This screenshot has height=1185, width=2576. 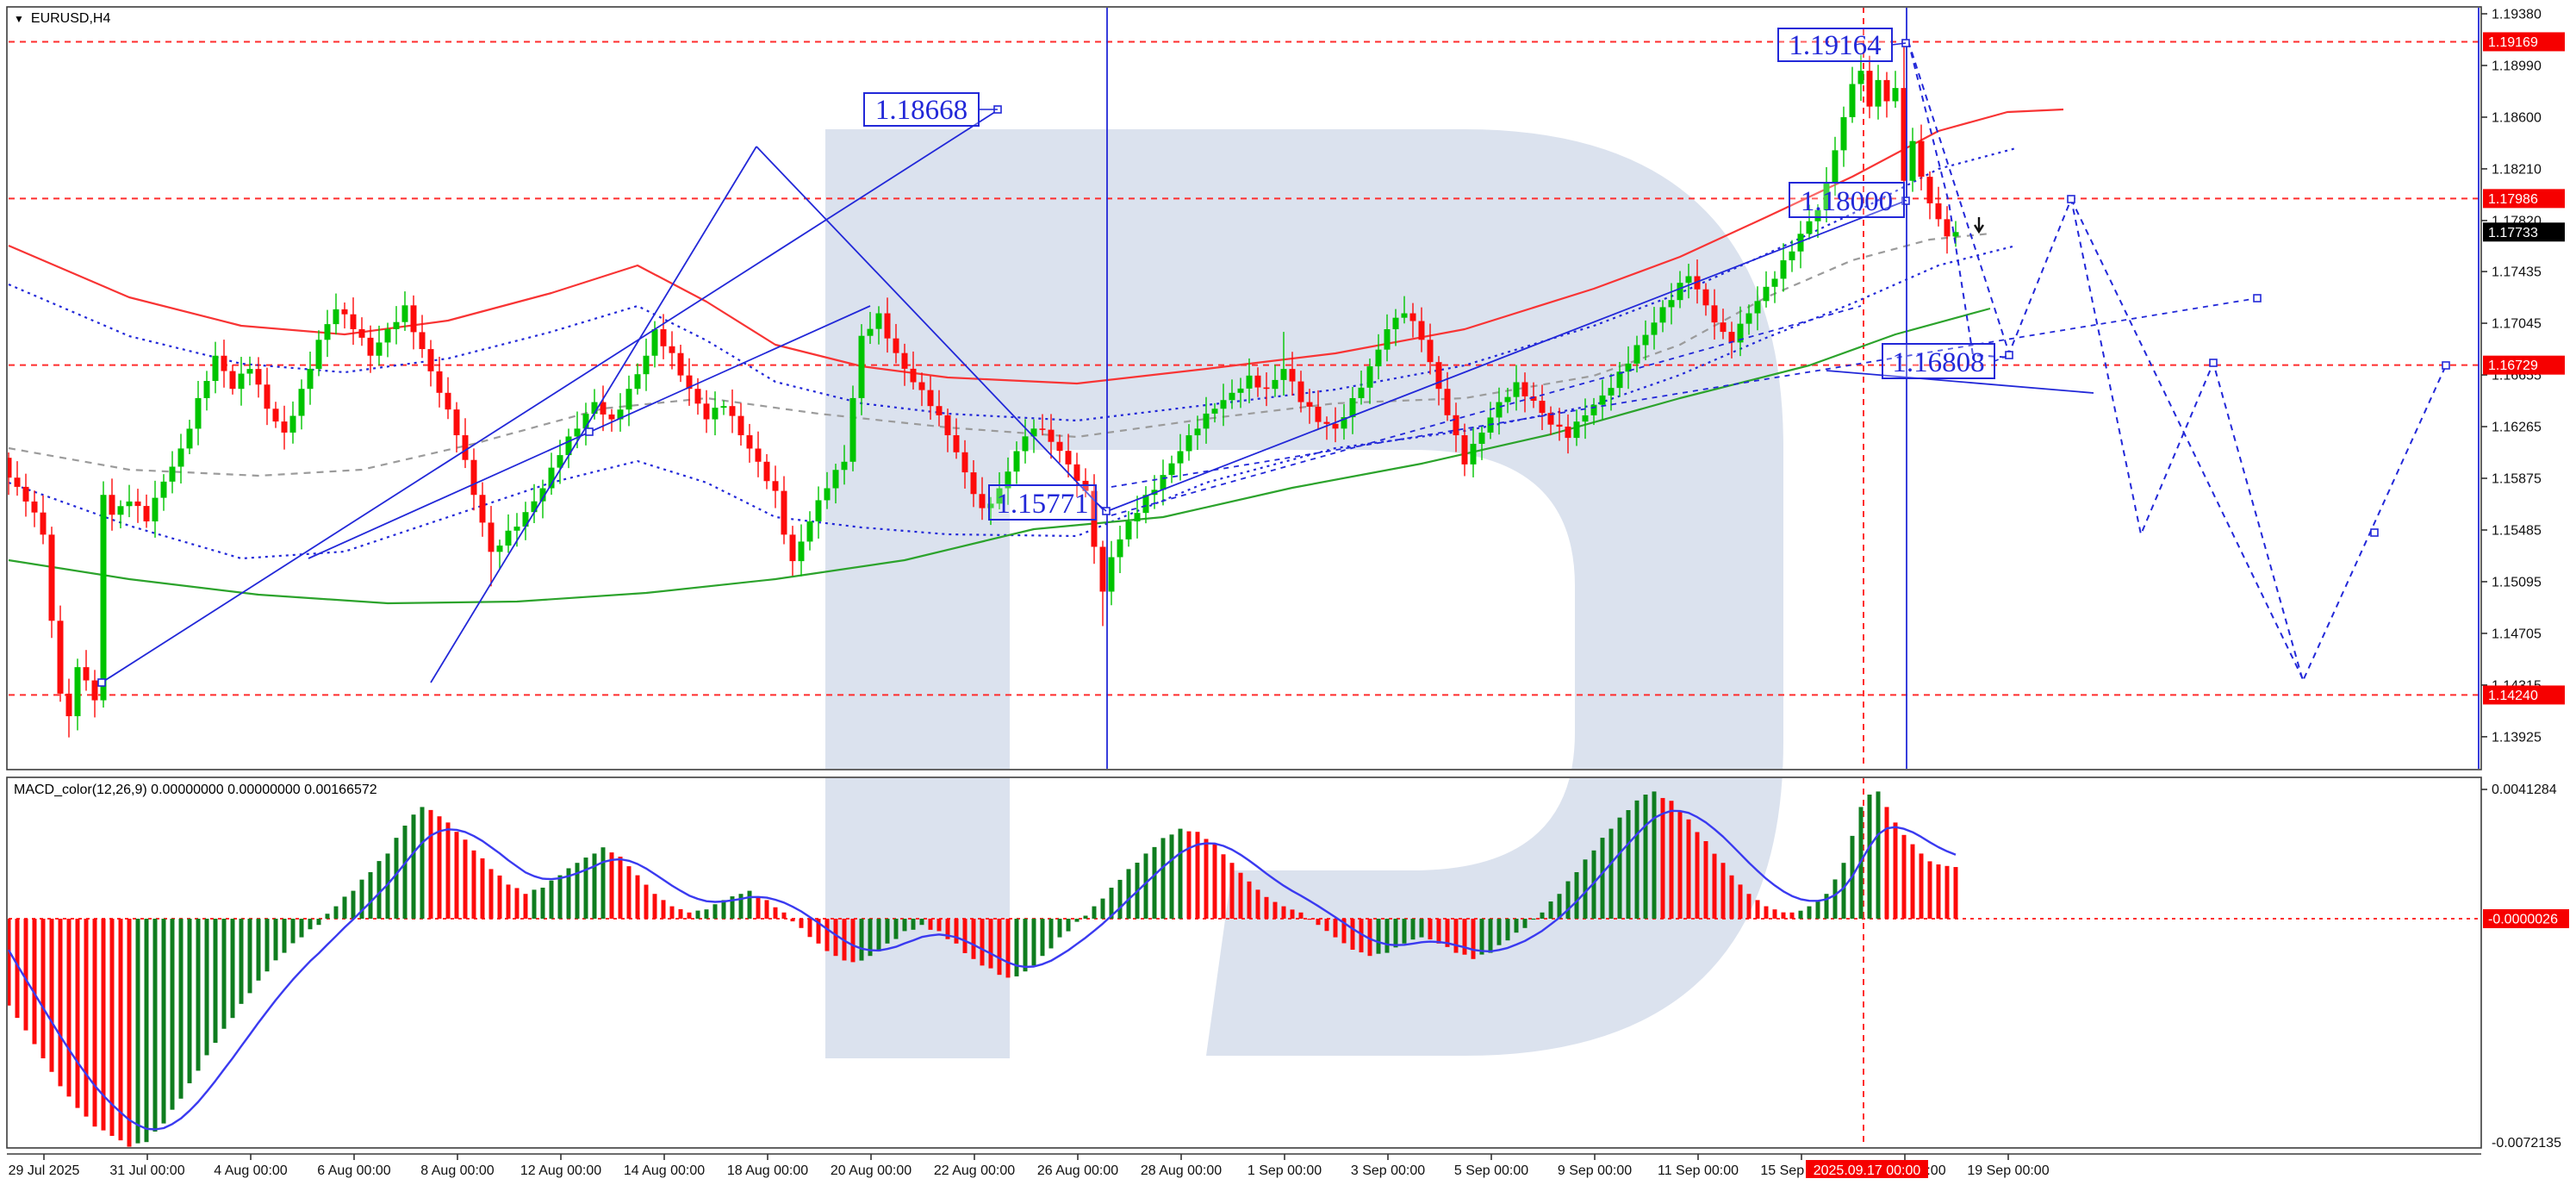 What do you see at coordinates (1077, 1170) in the screenshot?
I see `axis-time-label: 26 Aug 00:00` at bounding box center [1077, 1170].